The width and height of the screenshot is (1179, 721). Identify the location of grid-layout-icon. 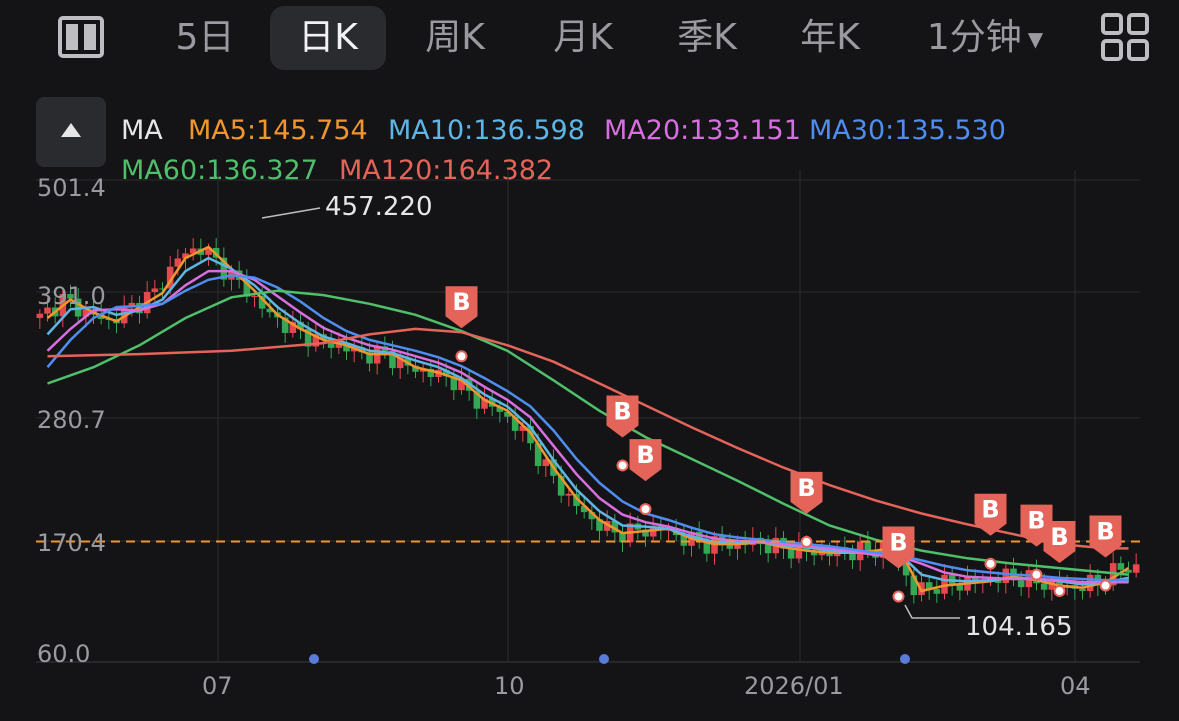
(1125, 37).